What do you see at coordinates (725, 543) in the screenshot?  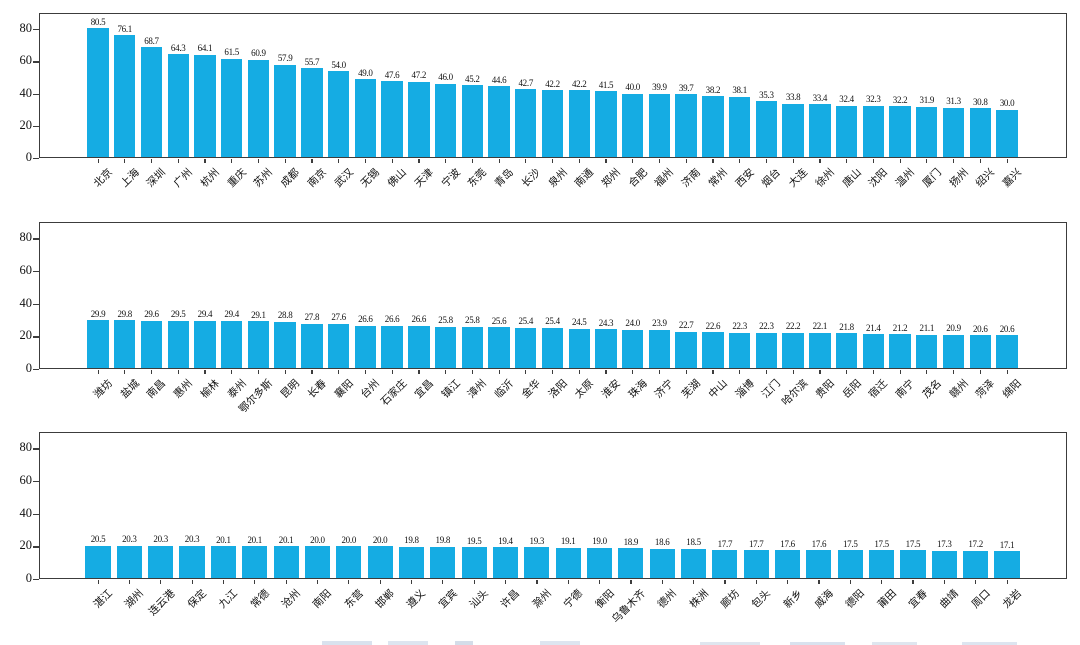 I see `bar-value-label: 17.7` at bounding box center [725, 543].